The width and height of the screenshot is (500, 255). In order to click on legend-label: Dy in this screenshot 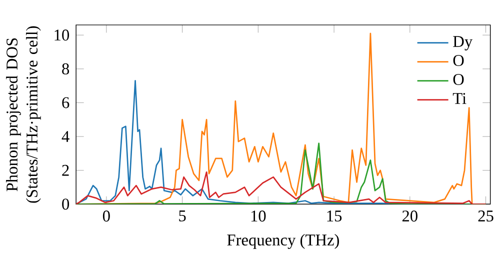, I will do `click(463, 43)`.